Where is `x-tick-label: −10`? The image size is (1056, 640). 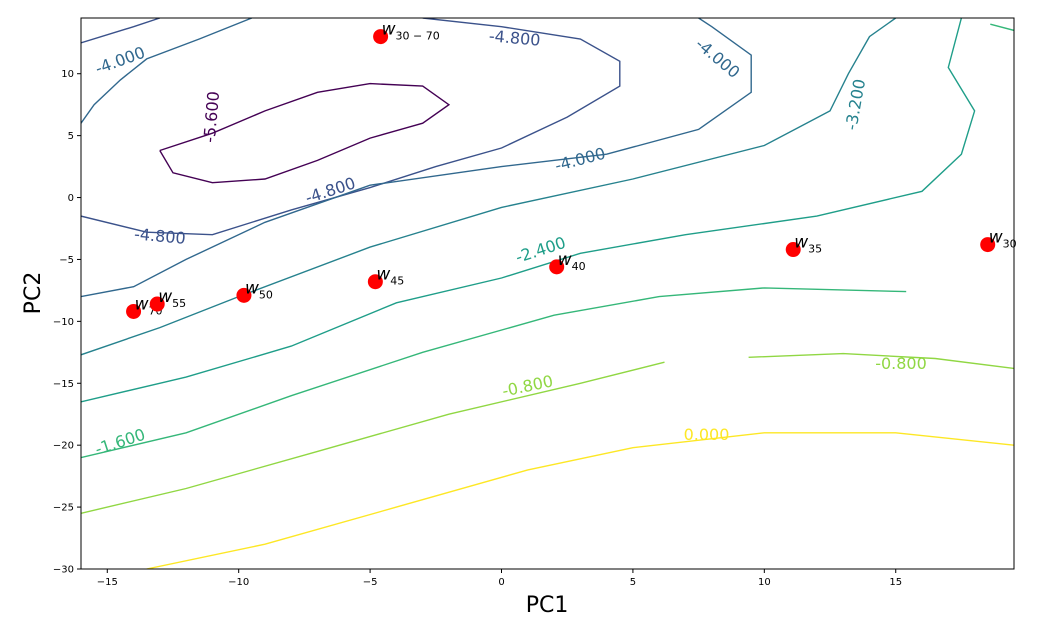 x-tick-label: −10 is located at coordinates (238, 582).